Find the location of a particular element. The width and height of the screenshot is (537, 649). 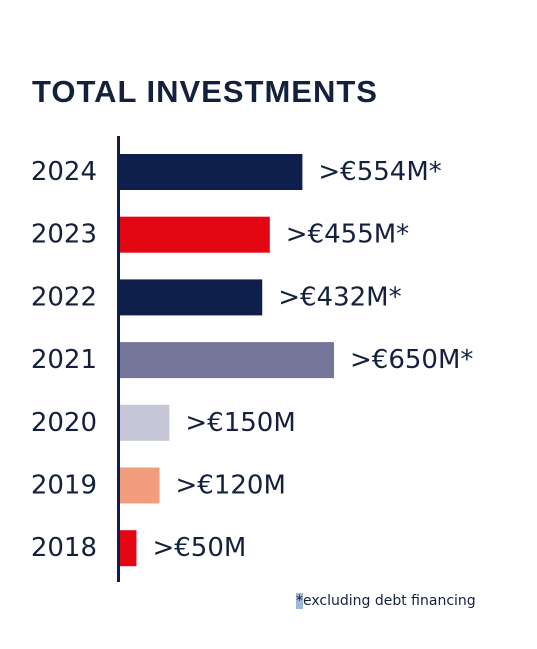

bar-2018 is located at coordinates (128, 548).